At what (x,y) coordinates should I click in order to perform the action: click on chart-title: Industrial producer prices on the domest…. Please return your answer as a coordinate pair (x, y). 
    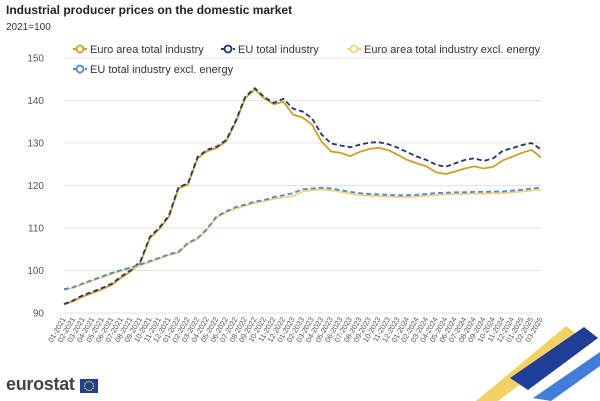
    Looking at the image, I should click on (149, 10).